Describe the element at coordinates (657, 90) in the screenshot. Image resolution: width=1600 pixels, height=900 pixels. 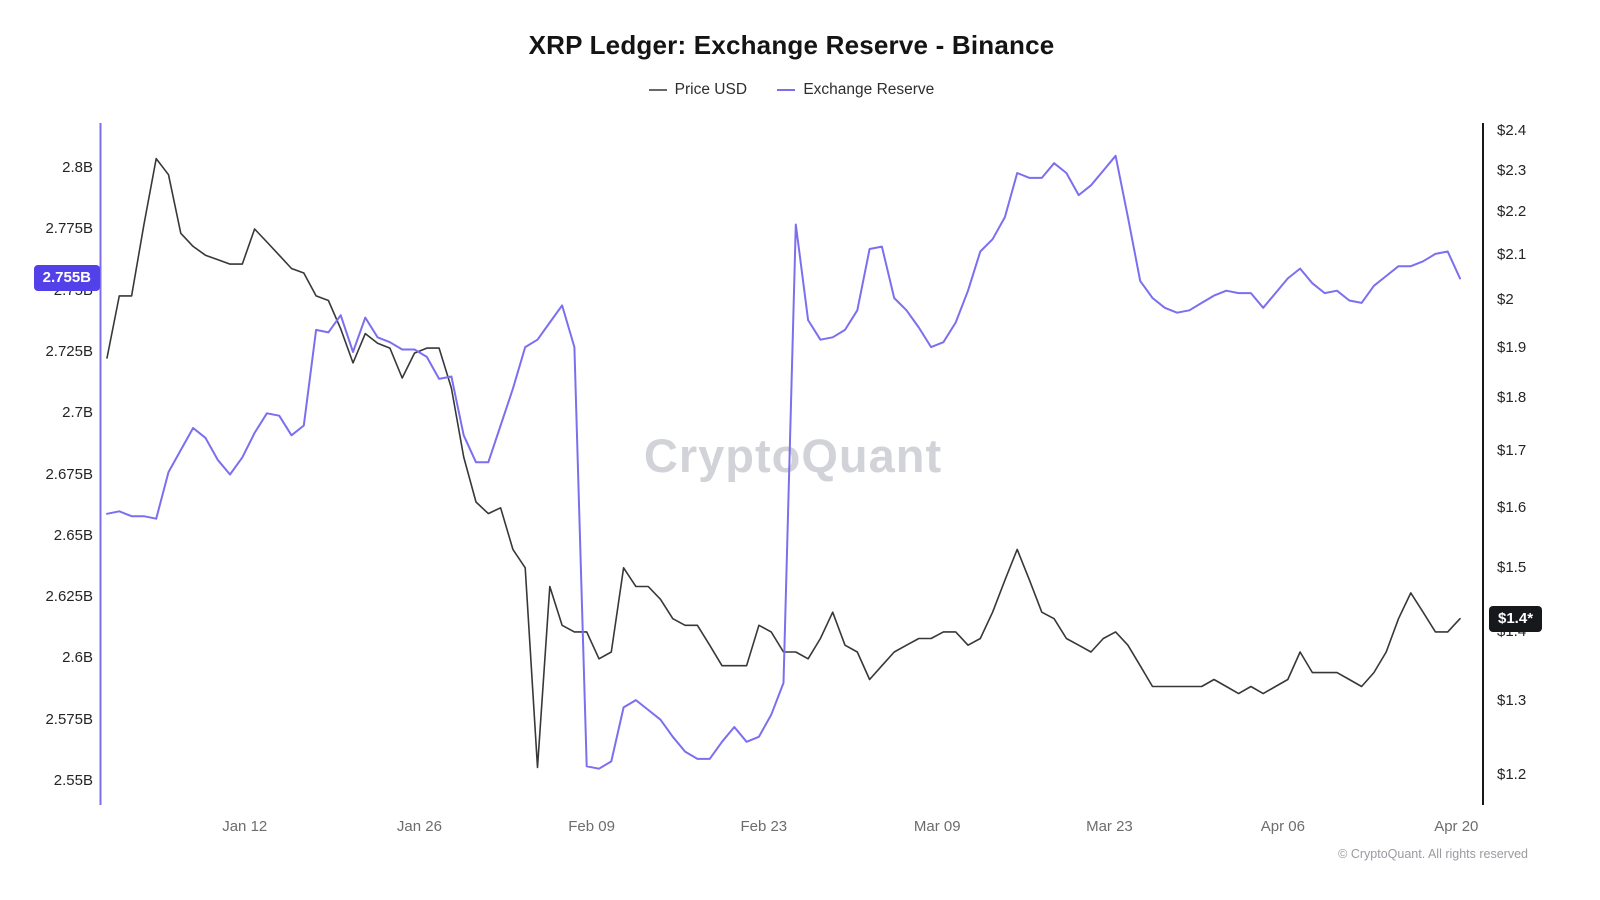
I see `price-line-marker-icon` at that location.